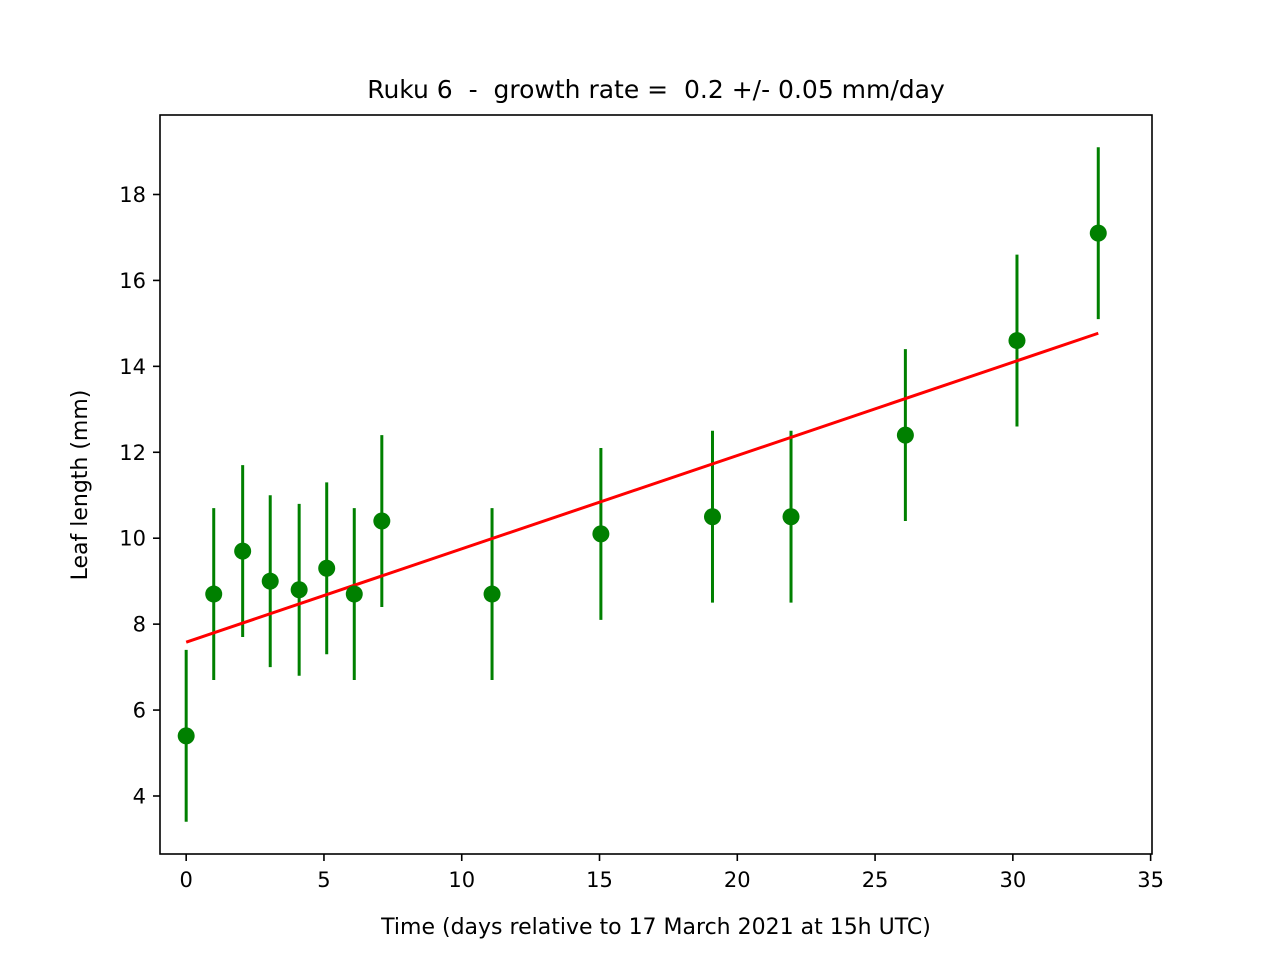 The image size is (1280, 965). I want to click on x-tick-label: 10, so click(461, 880).